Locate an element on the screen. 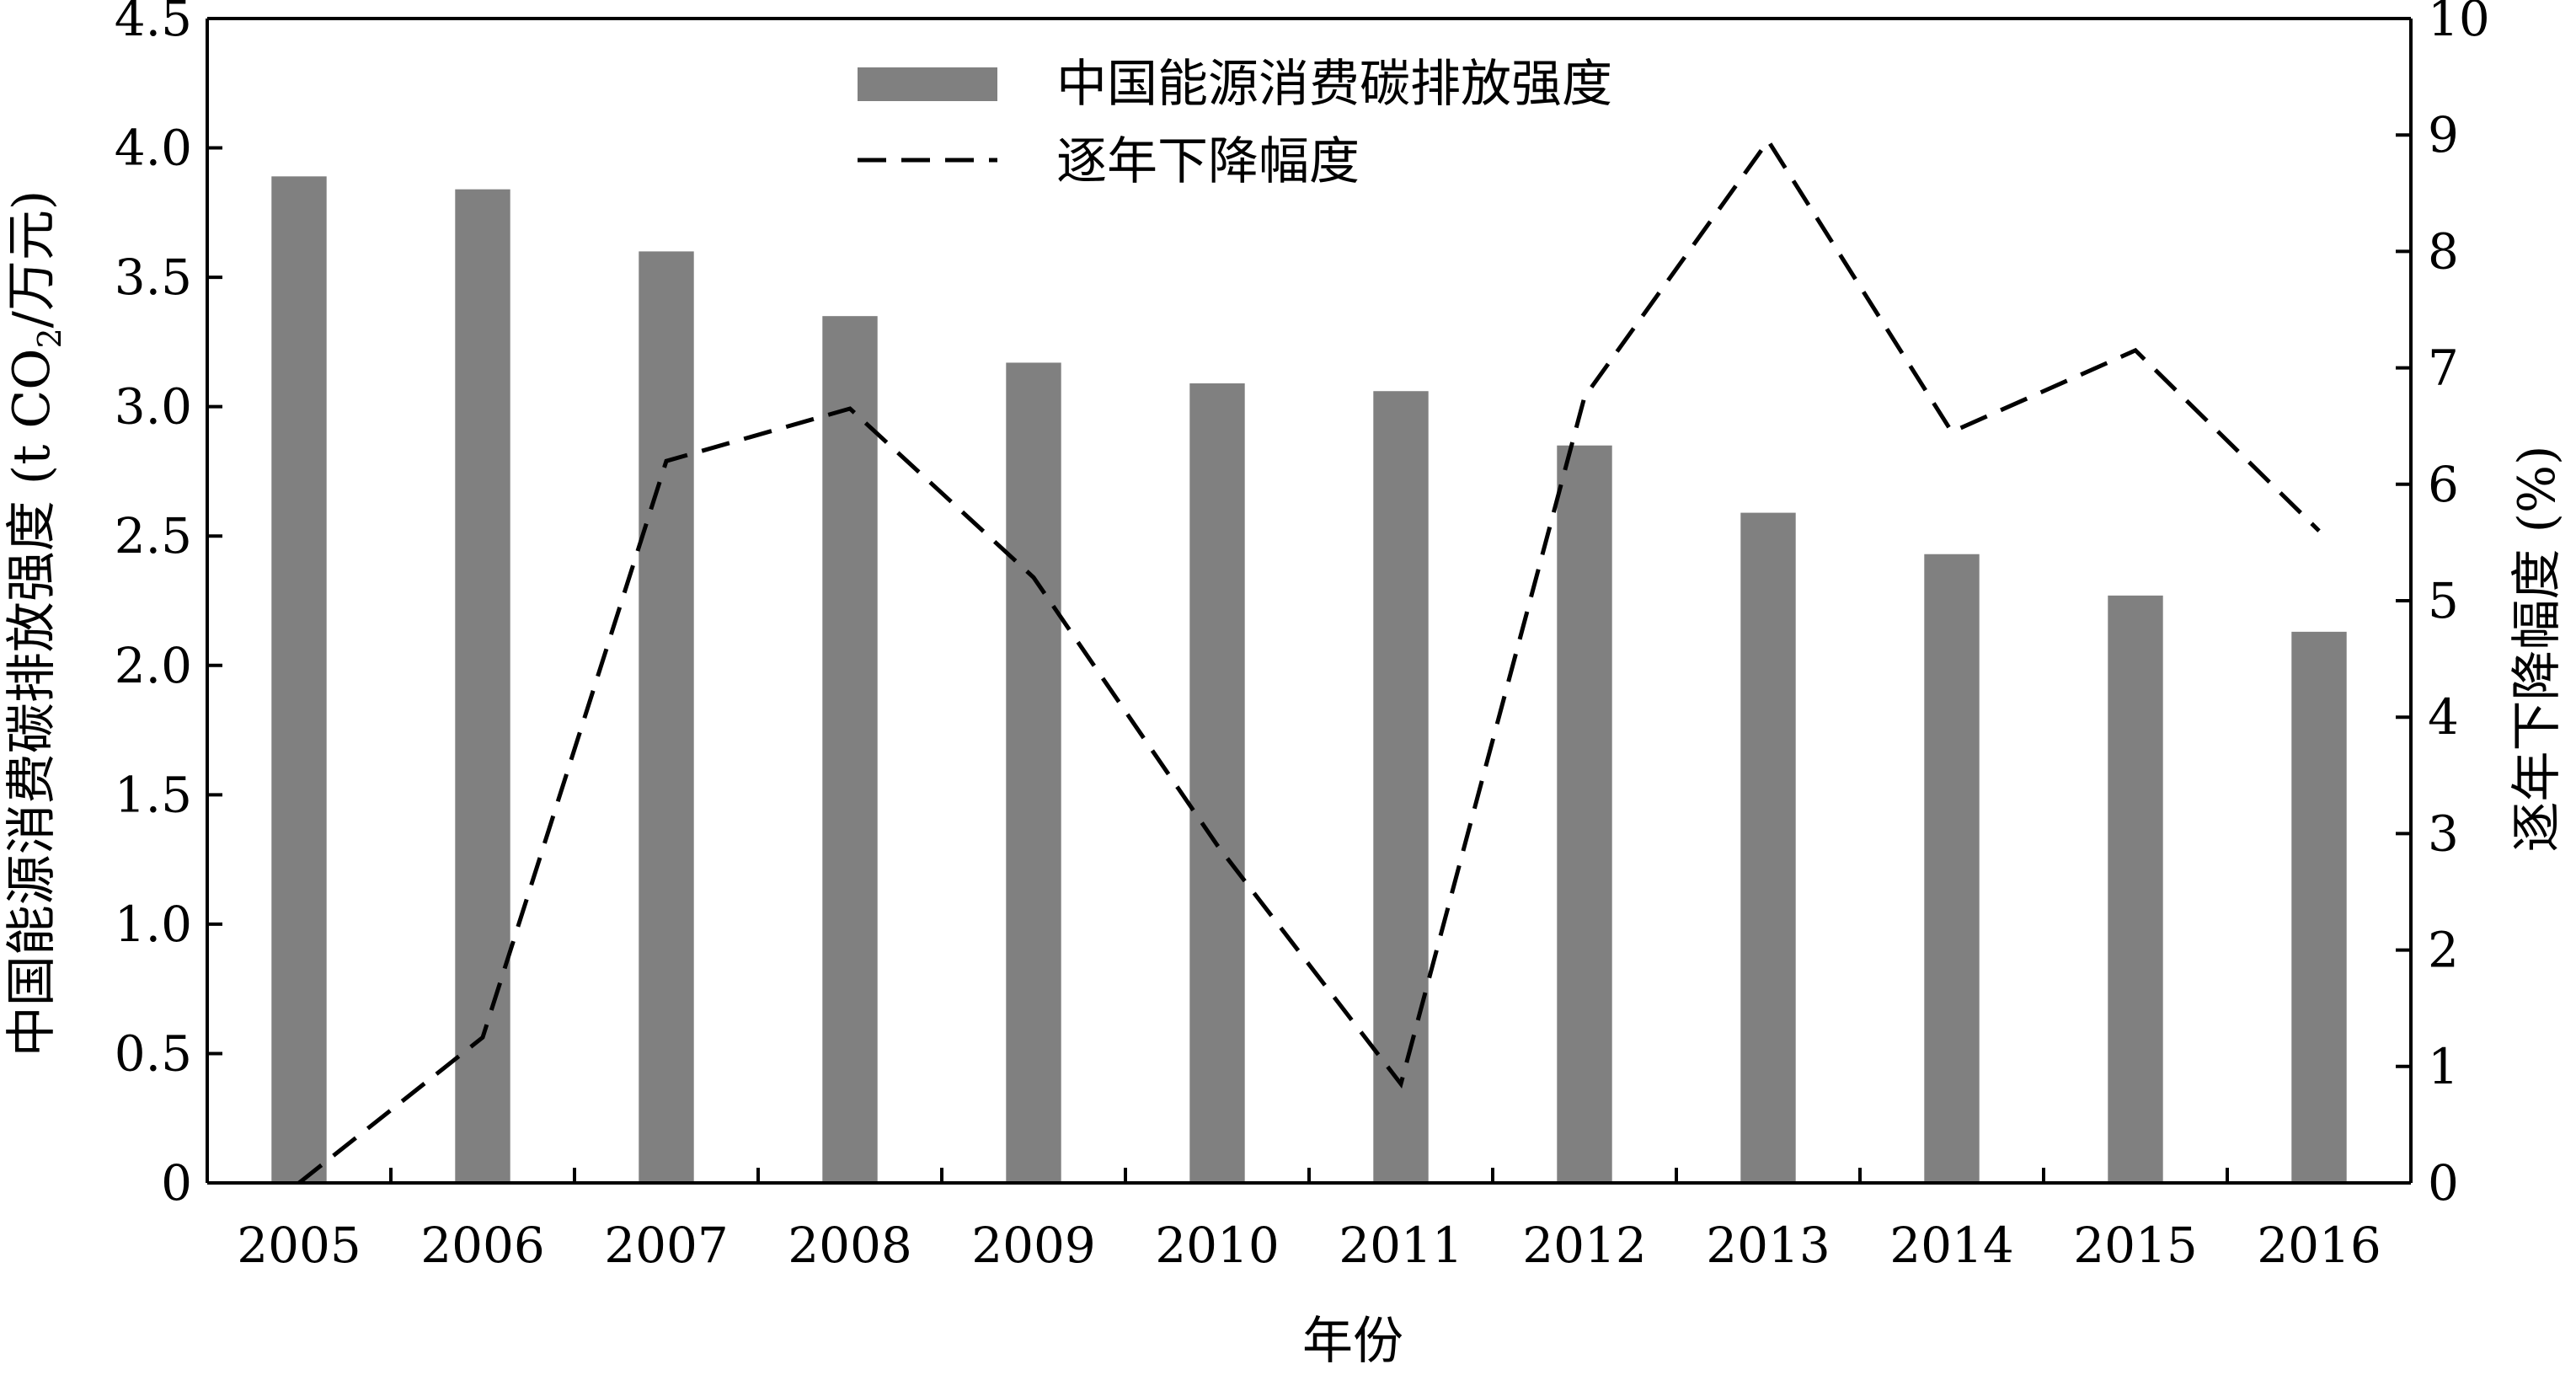 The width and height of the screenshot is (2576, 1375). x-axis-title: 年份 is located at coordinates (1352, 1341).